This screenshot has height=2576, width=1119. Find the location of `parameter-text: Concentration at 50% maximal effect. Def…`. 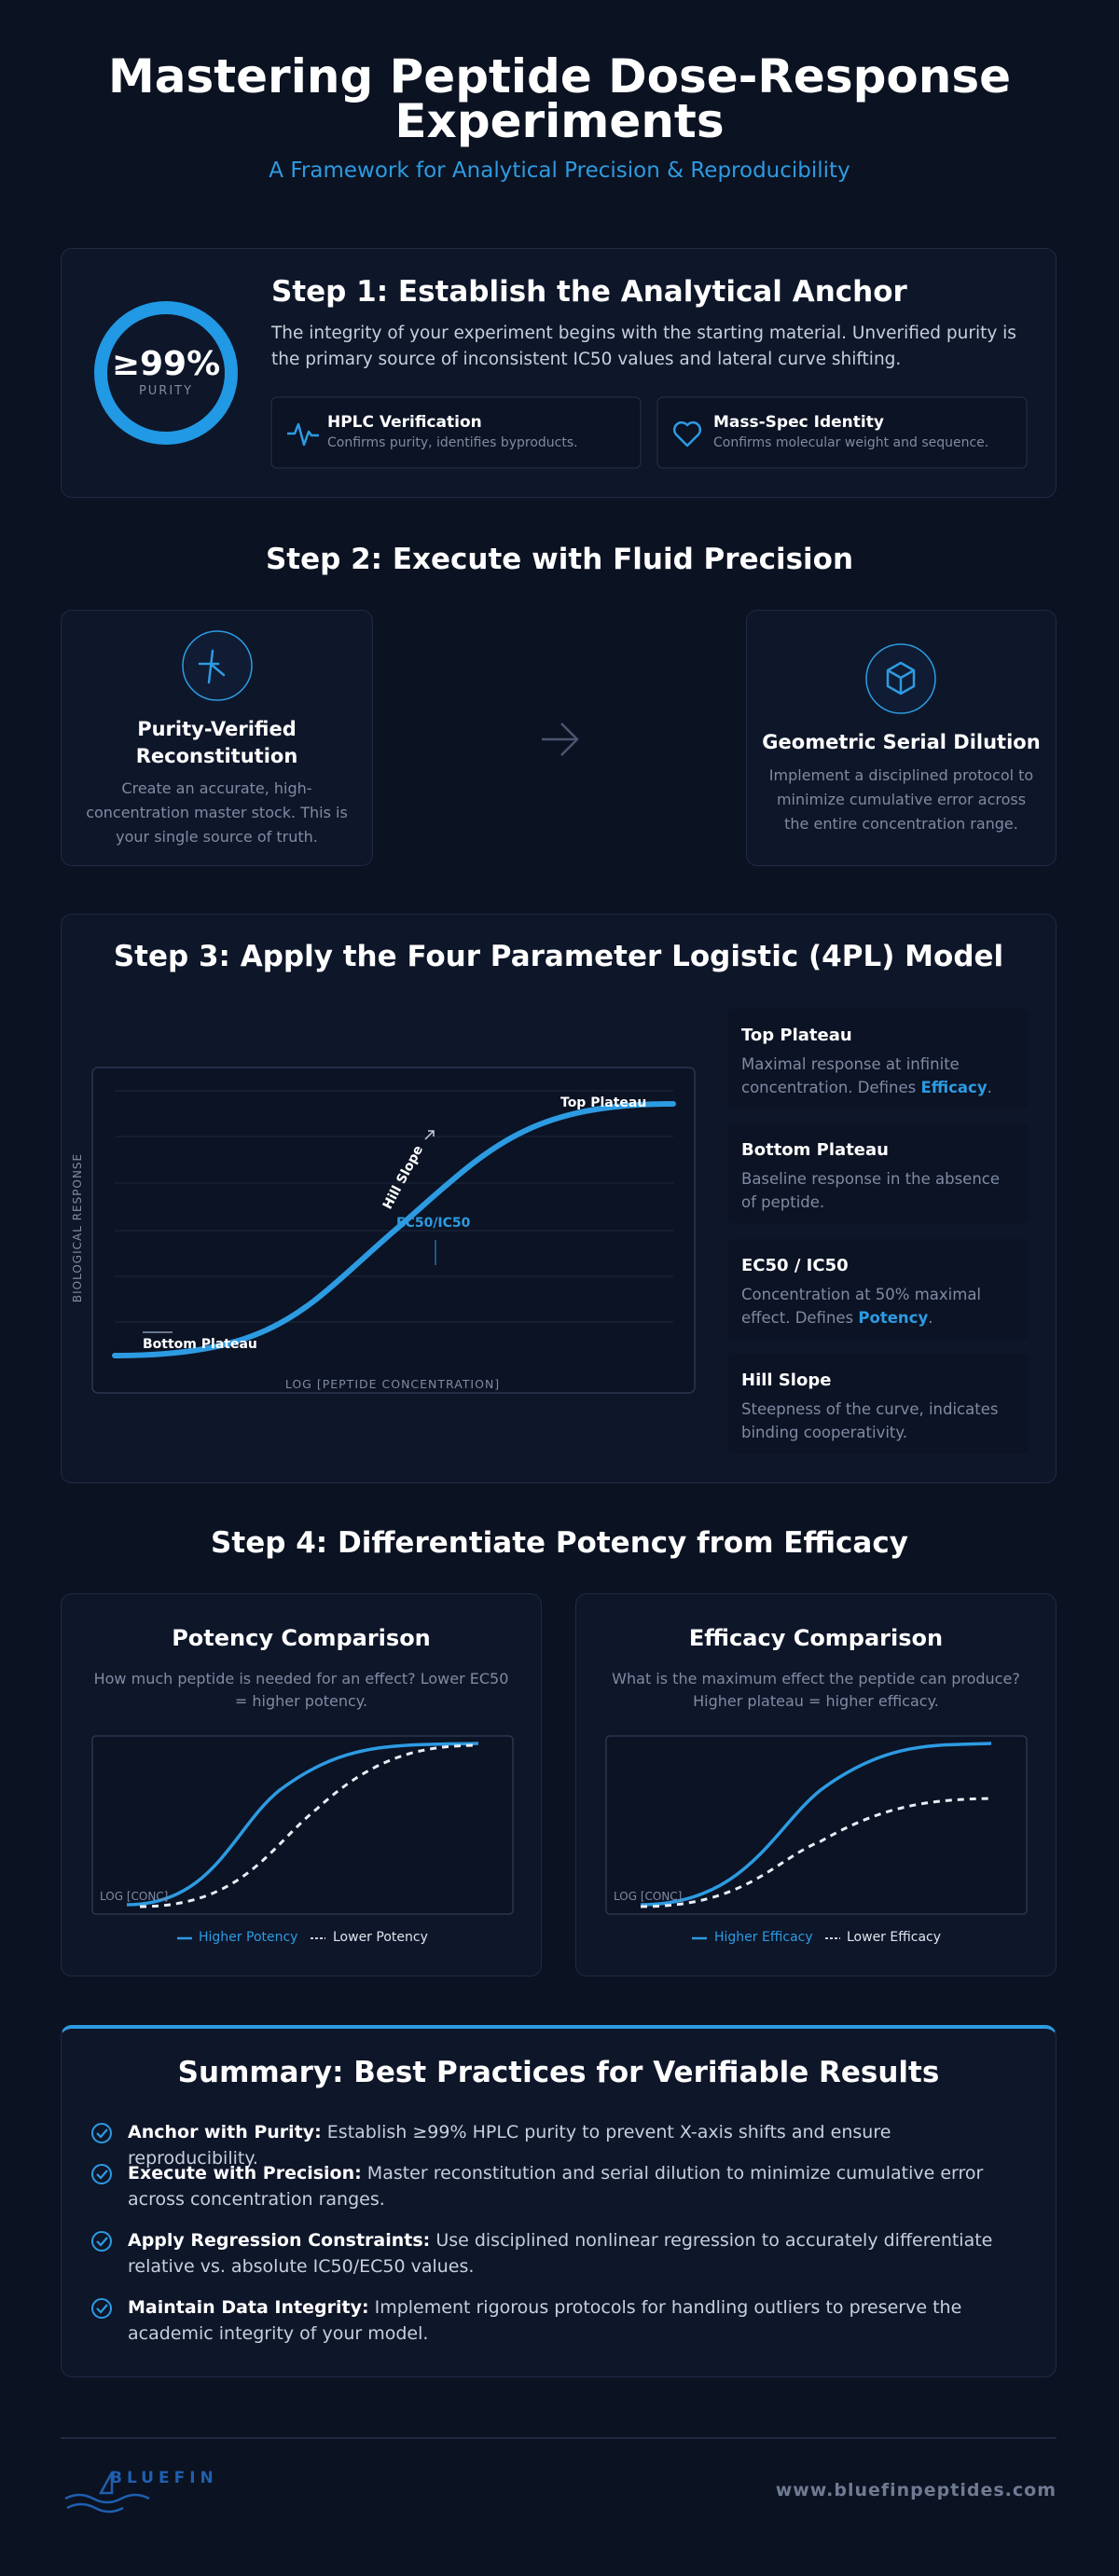

parameter-text: Concentration at 50% maximal effect. Def… is located at coordinates (878, 1306).